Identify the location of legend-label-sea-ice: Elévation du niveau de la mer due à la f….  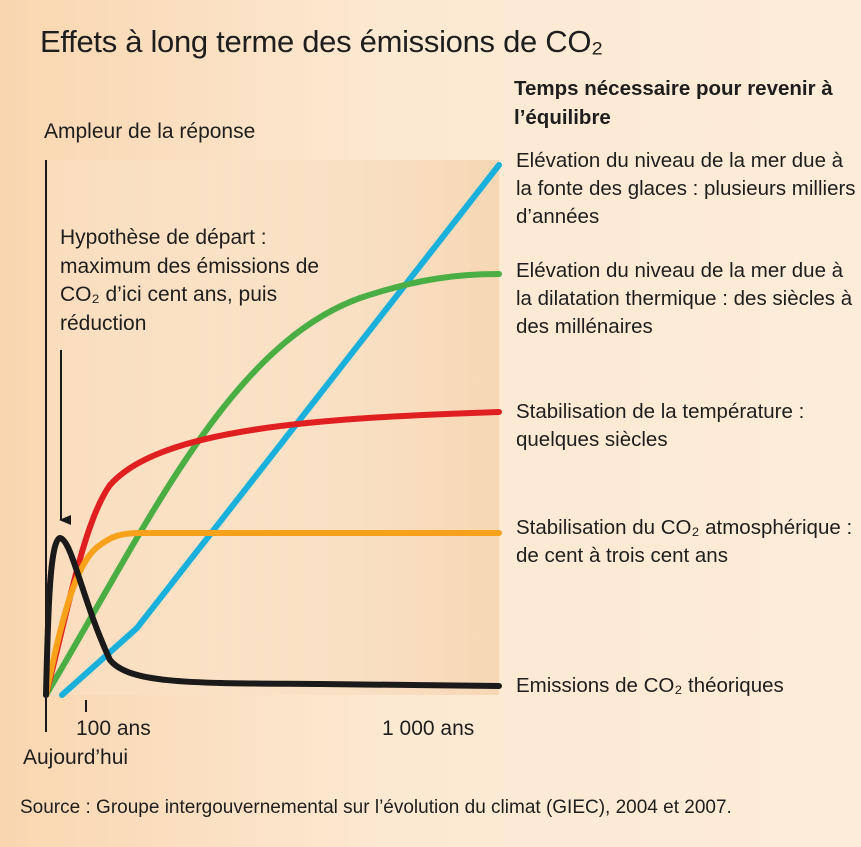
(686, 188).